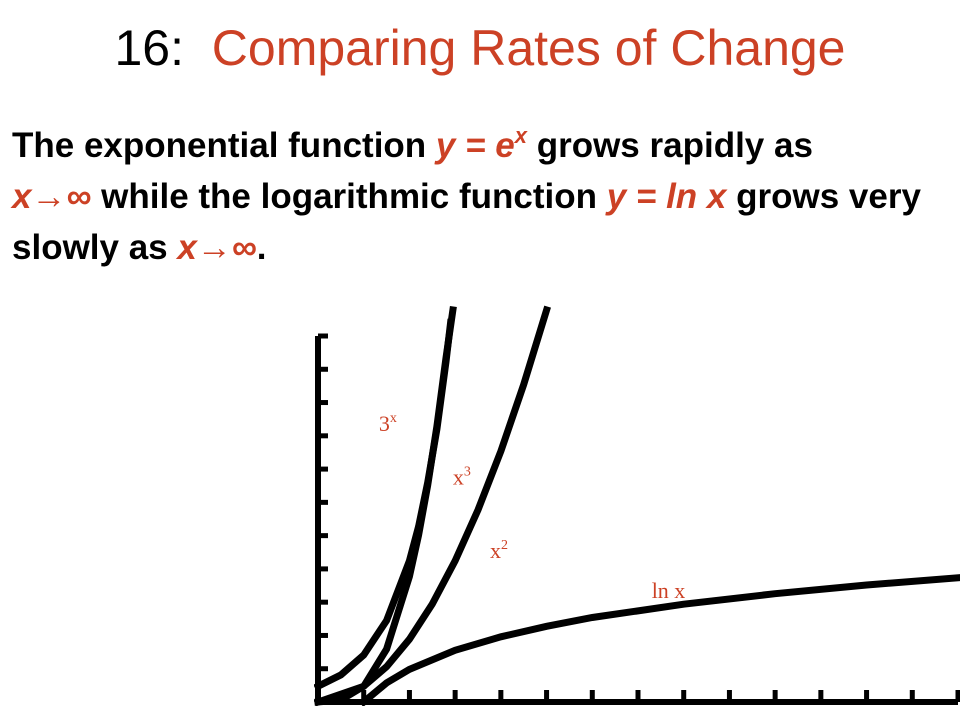  Describe the element at coordinates (475, 145) in the screenshot. I see `formula-exp-base: y = e` at that location.